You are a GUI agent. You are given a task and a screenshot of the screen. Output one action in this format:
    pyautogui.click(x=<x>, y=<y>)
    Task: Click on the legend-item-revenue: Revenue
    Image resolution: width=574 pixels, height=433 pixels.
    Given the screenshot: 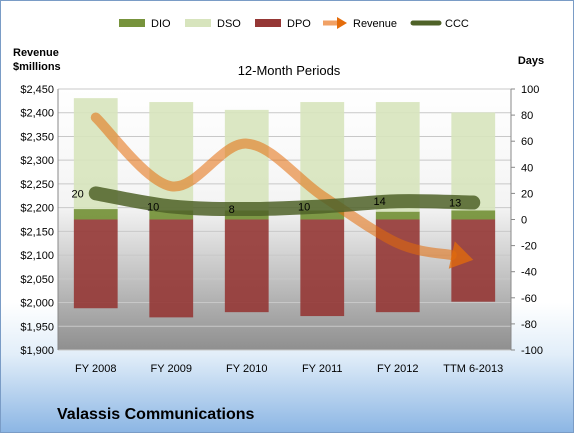 What is the action you would take?
    pyautogui.click(x=360, y=23)
    